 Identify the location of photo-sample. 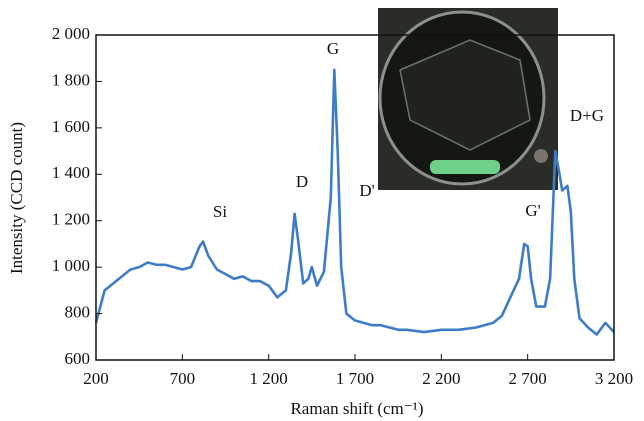
(465, 95).